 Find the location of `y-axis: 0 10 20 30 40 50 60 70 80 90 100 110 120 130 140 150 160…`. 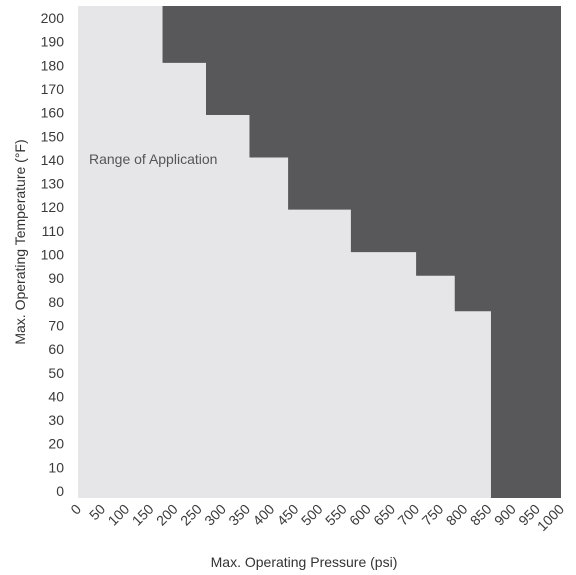

y-axis: 0 10 20 30 40 50 60 70 80 90 100 110 120 130 140 150 160… is located at coordinates (53, 254).